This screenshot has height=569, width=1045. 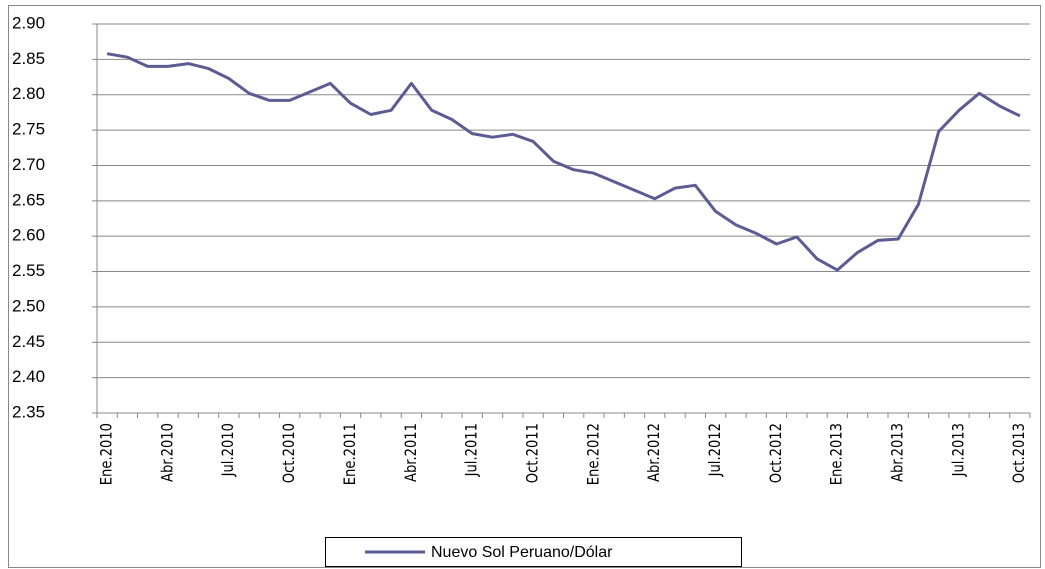 I want to click on x-tick-label: Ene.2010, so click(x=106, y=454).